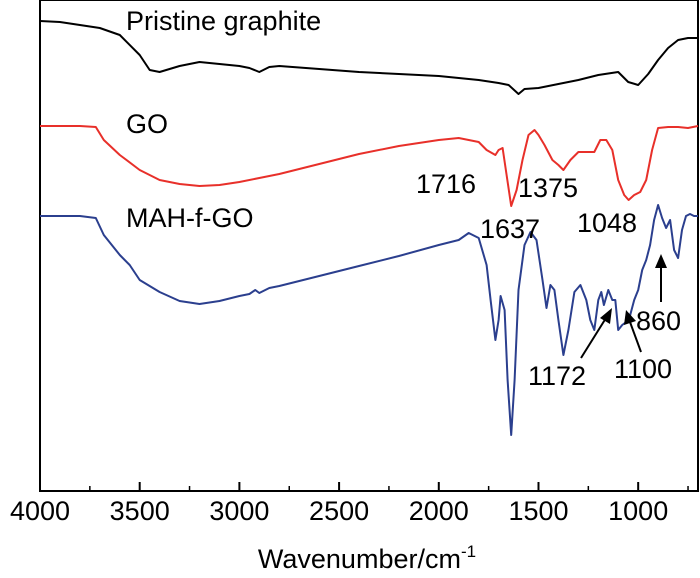  What do you see at coordinates (40, 511) in the screenshot?
I see `x-tick-label-4000: 4000` at bounding box center [40, 511].